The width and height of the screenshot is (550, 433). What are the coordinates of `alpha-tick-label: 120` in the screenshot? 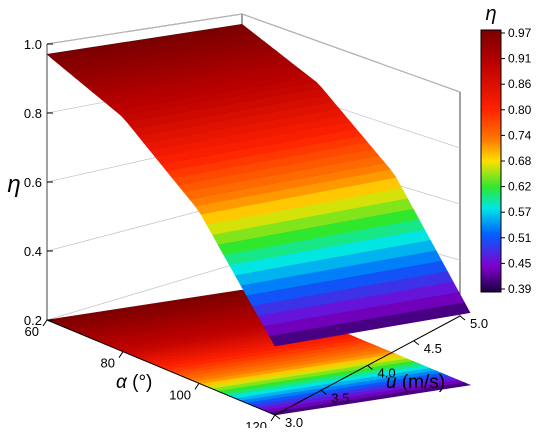 It's located at (256, 423).